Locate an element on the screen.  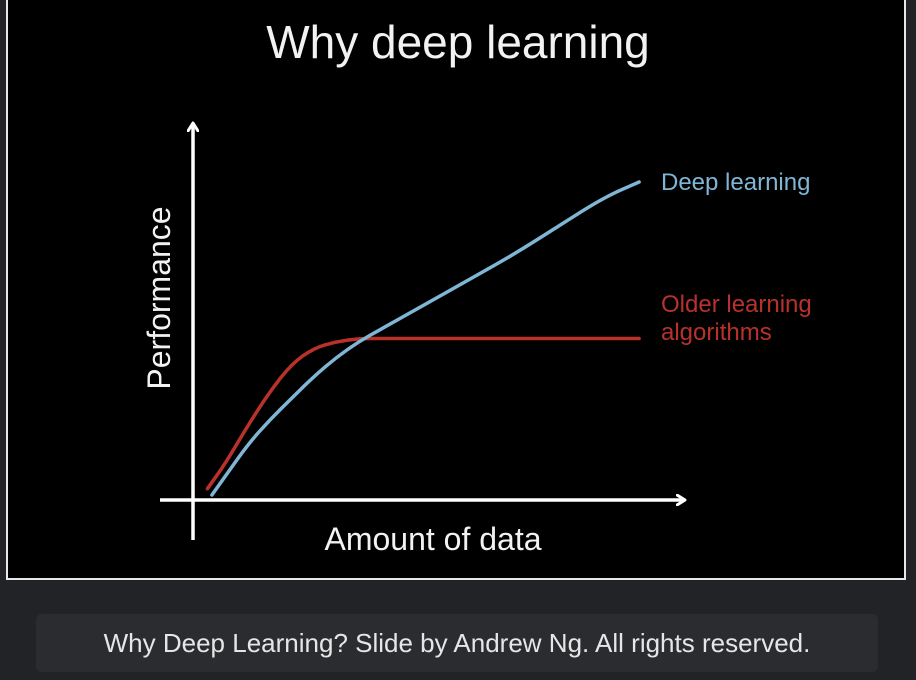
y-axis-label: Performance is located at coordinates (159, 297).